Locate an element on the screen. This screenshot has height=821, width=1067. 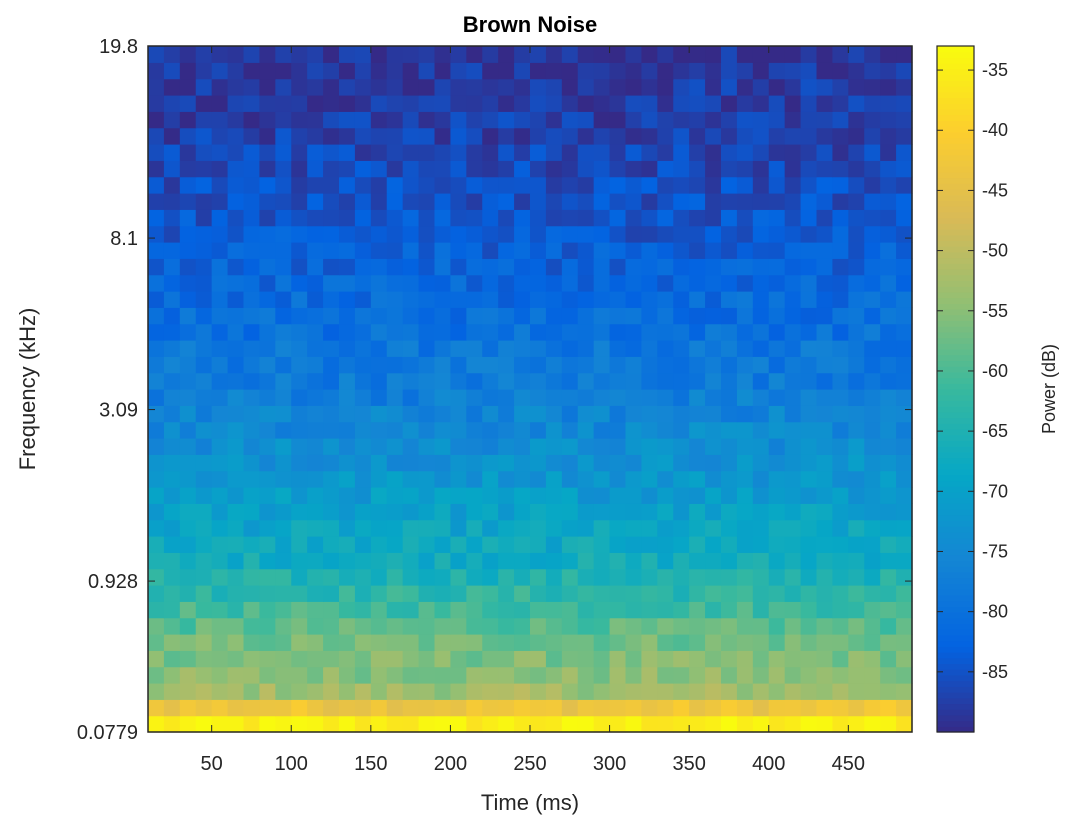
colorbar-tick-label: -60 is located at coordinates (995, 371).